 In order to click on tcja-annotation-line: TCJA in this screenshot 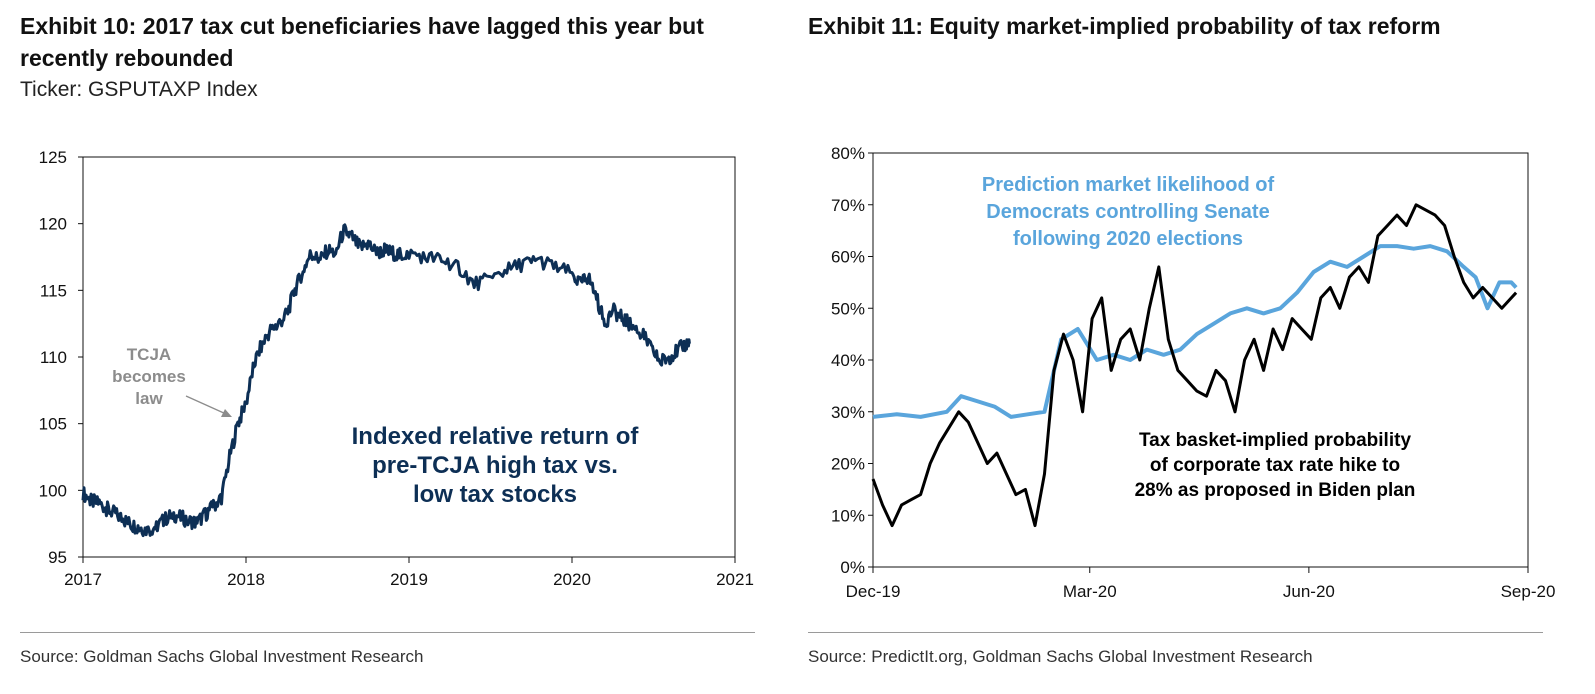, I will do `click(149, 354)`.